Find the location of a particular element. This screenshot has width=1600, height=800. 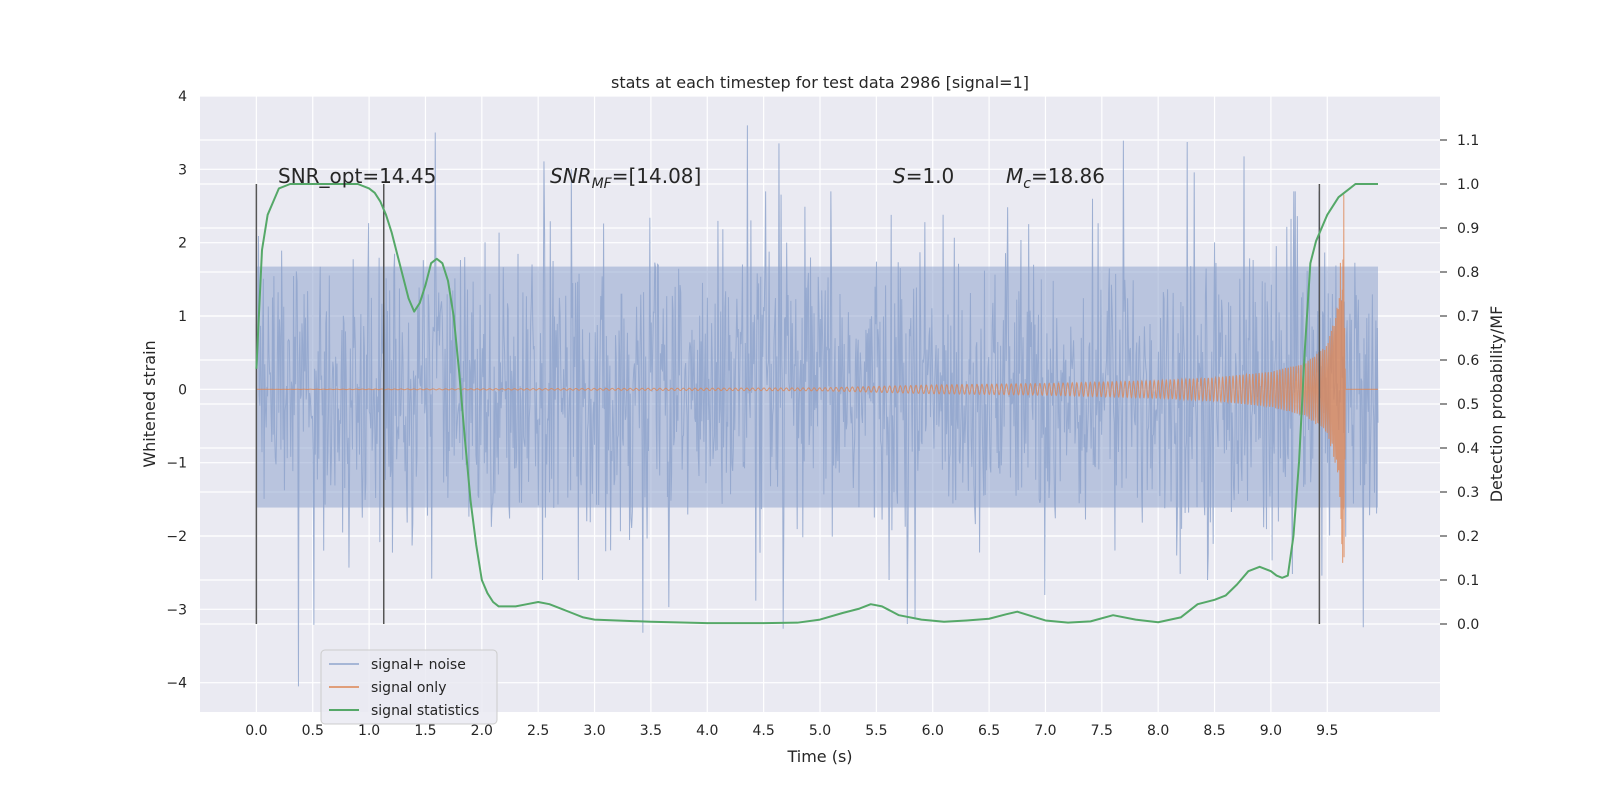

annotation-s: S=1.0 is located at coordinates (923, 176).